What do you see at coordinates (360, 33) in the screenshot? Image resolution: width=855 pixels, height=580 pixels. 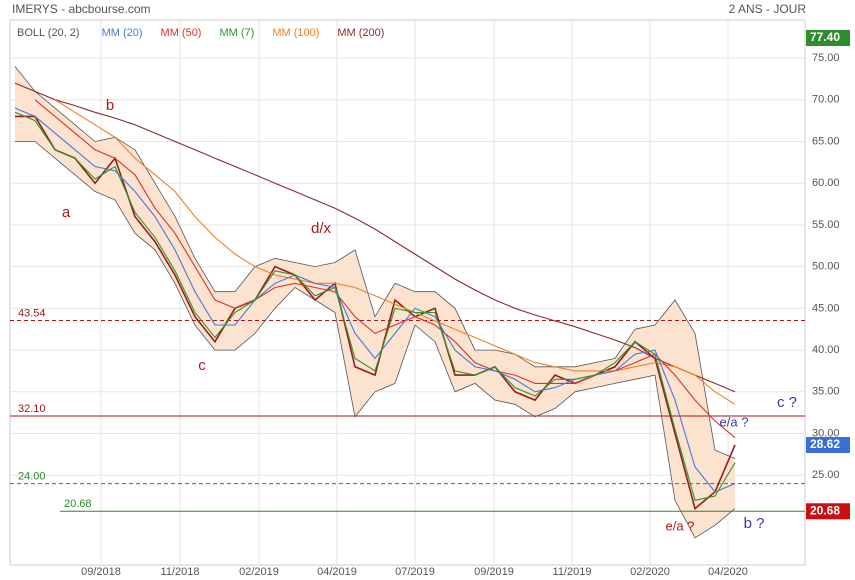 I see `legend-entry: MM (200)` at bounding box center [360, 33].